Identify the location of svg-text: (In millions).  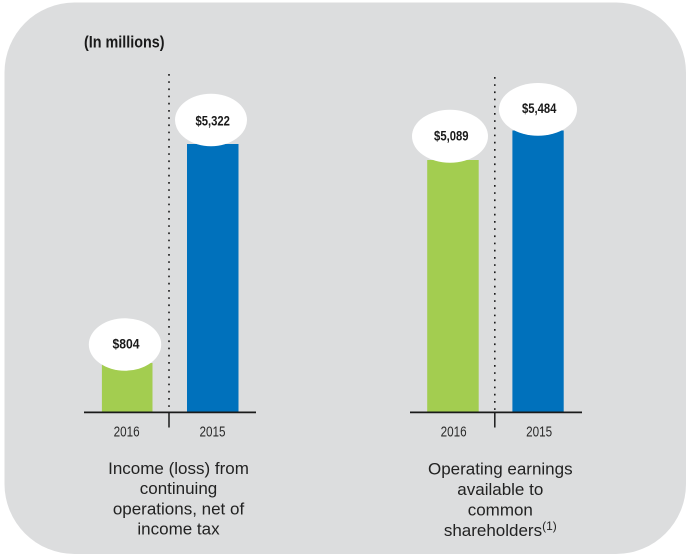
(124, 42).